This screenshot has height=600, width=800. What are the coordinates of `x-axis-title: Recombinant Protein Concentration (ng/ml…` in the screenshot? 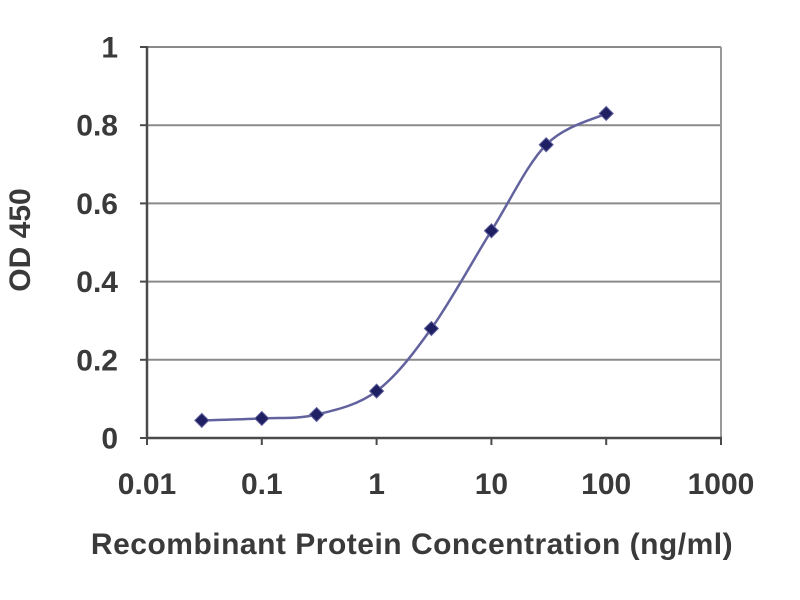 It's located at (412, 544).